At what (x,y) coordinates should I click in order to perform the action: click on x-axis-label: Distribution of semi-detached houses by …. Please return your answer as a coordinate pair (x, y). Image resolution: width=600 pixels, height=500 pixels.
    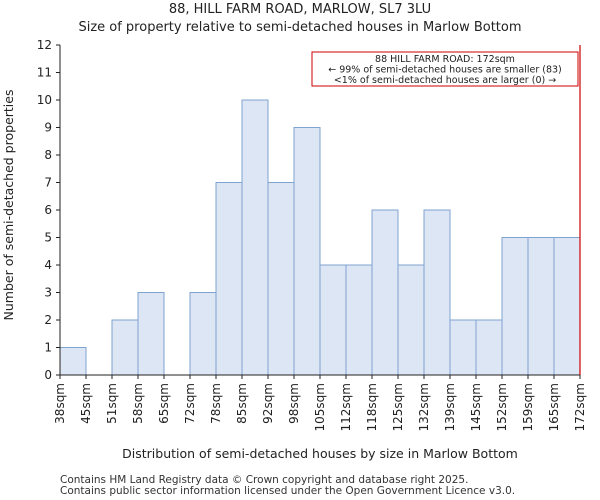
    Looking at the image, I should click on (320, 453).